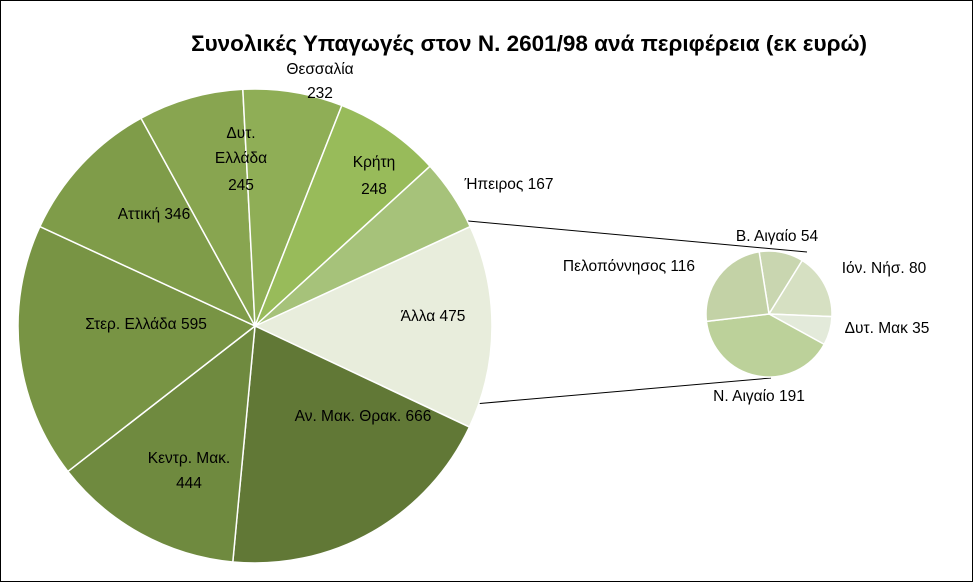 The height and width of the screenshot is (582, 973). I want to click on data-label-ν-αιγαίο: Ν. Αιγαίο 191, so click(759, 396).